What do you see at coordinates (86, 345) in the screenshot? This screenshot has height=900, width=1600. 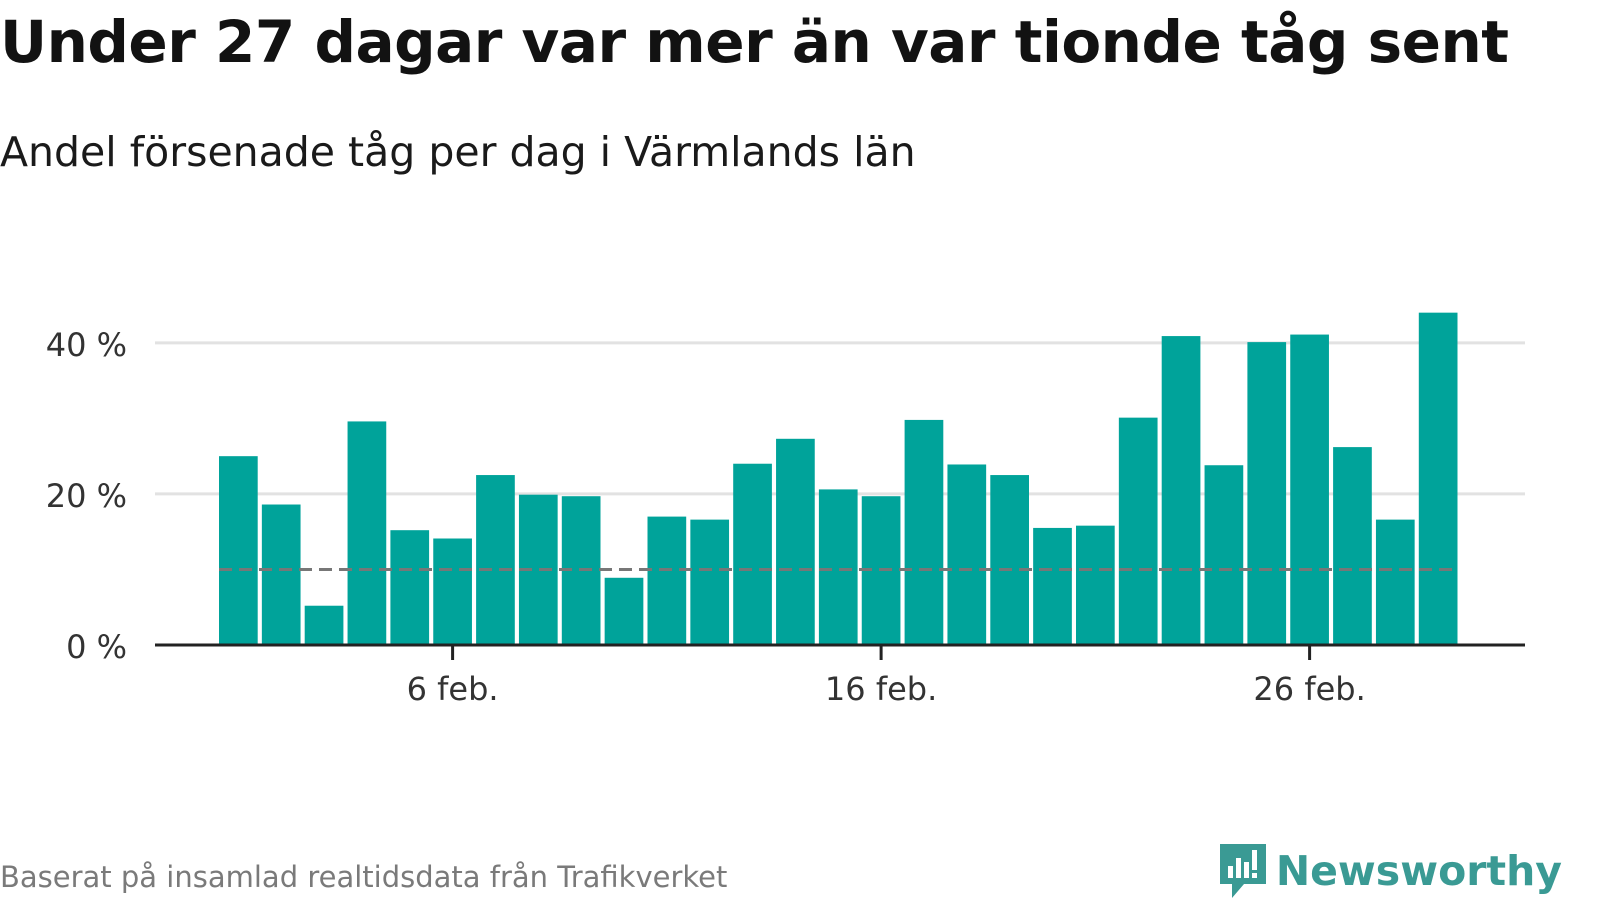 I see `y-tick-label: 40 %` at bounding box center [86, 345].